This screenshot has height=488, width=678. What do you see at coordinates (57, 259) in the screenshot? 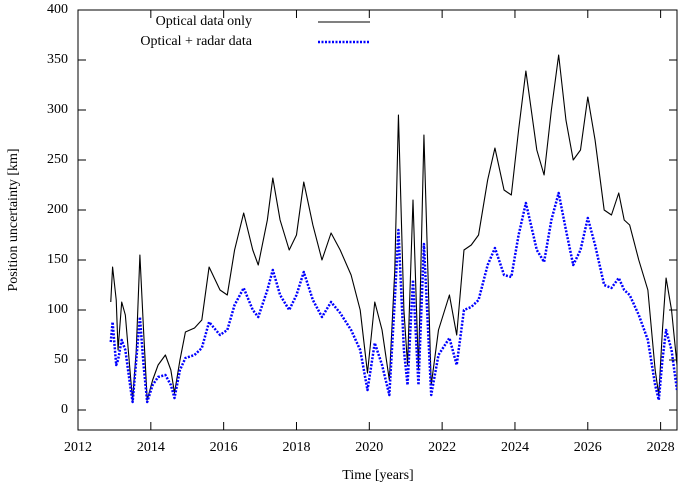
I see `y-tick-label: 150` at bounding box center [57, 259].